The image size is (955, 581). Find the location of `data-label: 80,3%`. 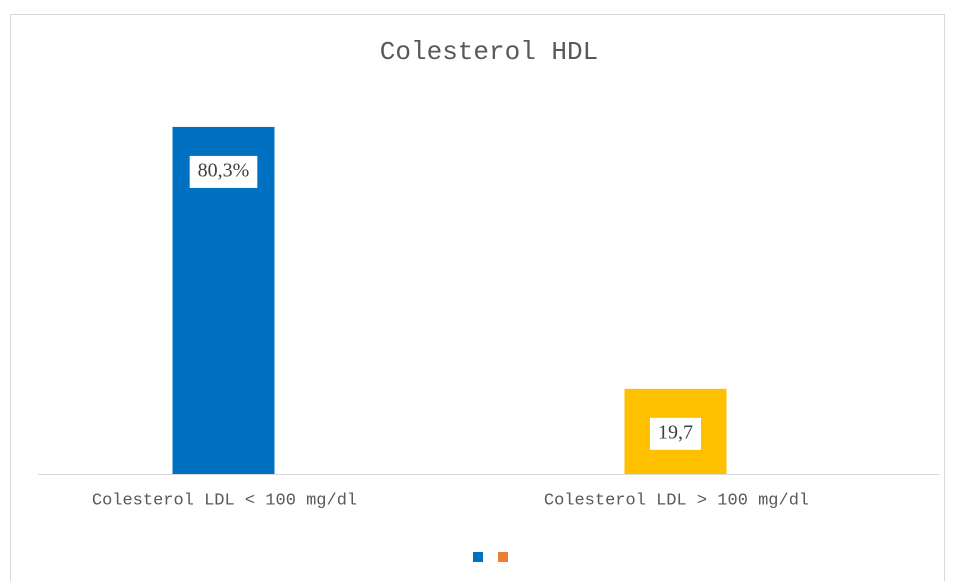

data-label: 80,3% is located at coordinates (224, 171).